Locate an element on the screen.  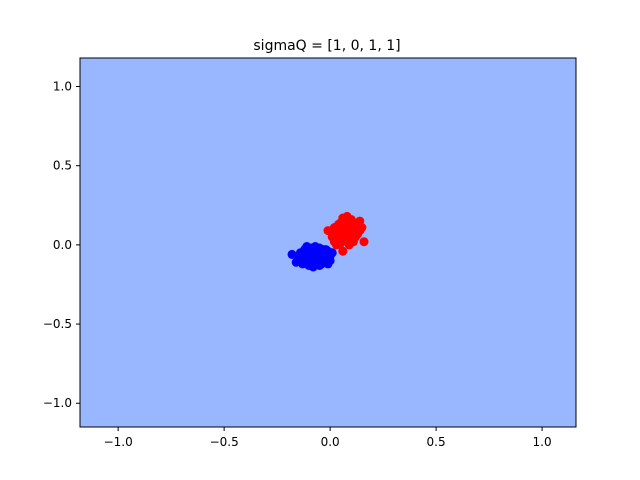
x-axis: −1.0 −0.5 0.0 0.5 1.0 is located at coordinates (328, 438).